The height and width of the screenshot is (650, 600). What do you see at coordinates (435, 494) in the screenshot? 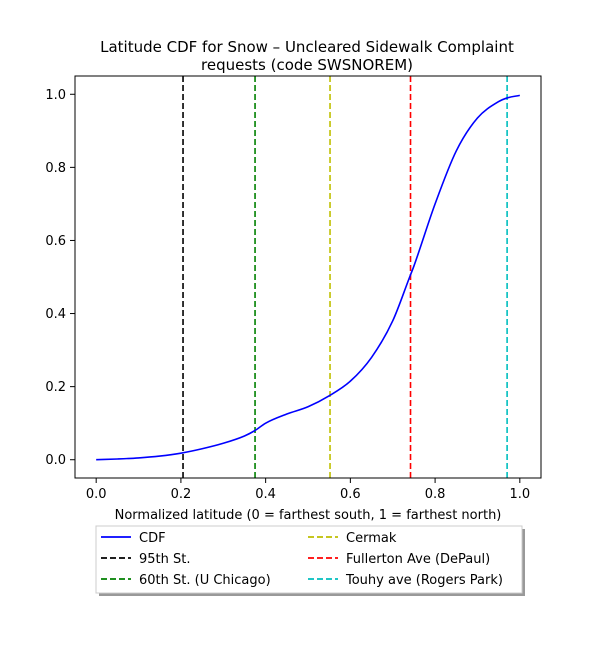
I see `x-tick-label: 0.8` at bounding box center [435, 494].